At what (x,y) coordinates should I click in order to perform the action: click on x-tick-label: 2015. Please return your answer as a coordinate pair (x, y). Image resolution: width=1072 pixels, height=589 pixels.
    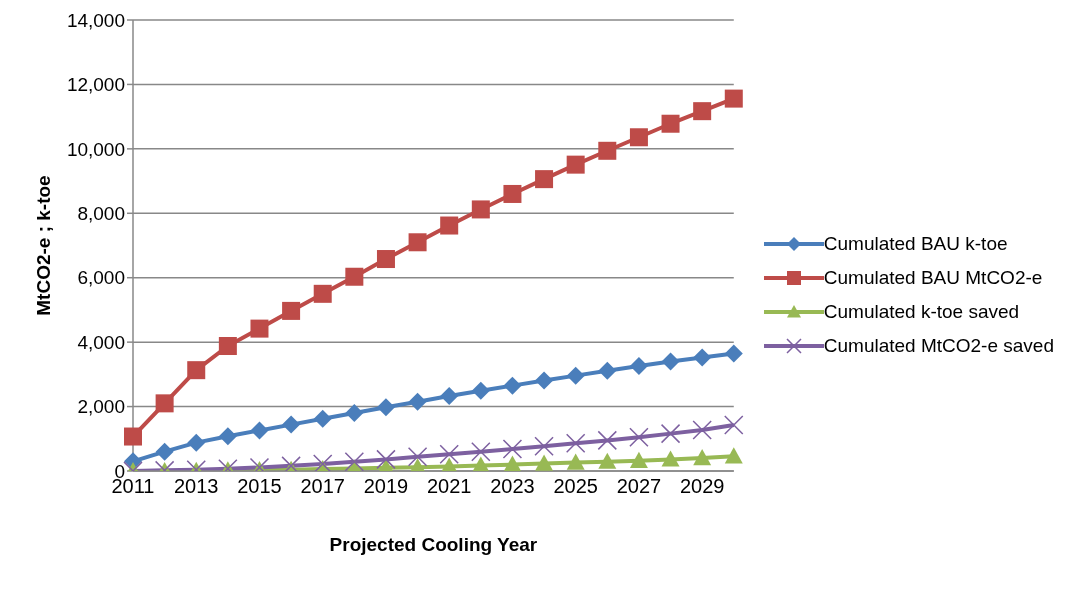
    Looking at the image, I should click on (259, 486).